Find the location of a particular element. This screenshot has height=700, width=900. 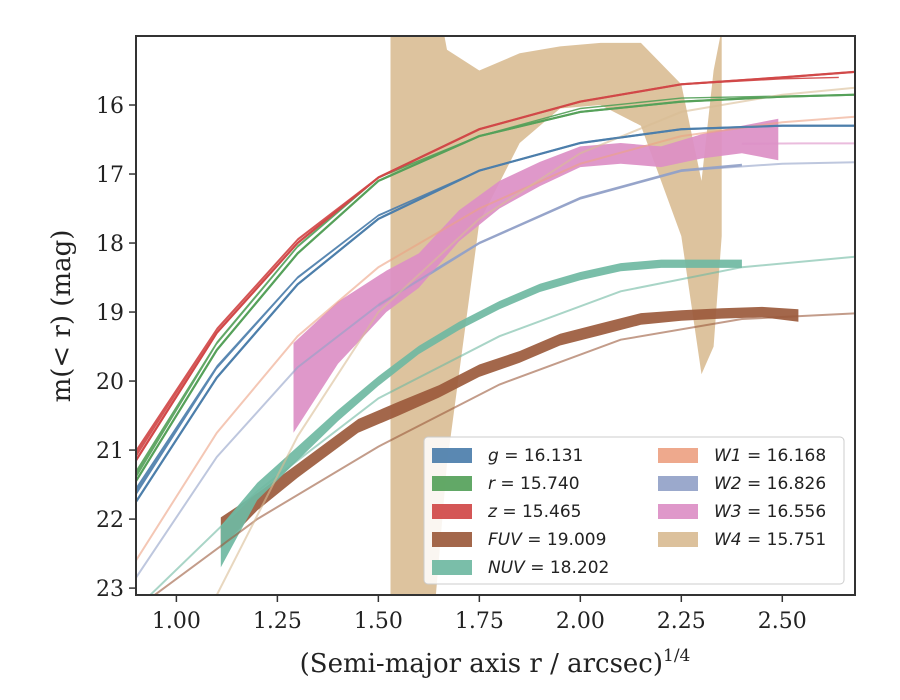

legend-label-w1: W1 = 16.168 is located at coordinates (770, 456).